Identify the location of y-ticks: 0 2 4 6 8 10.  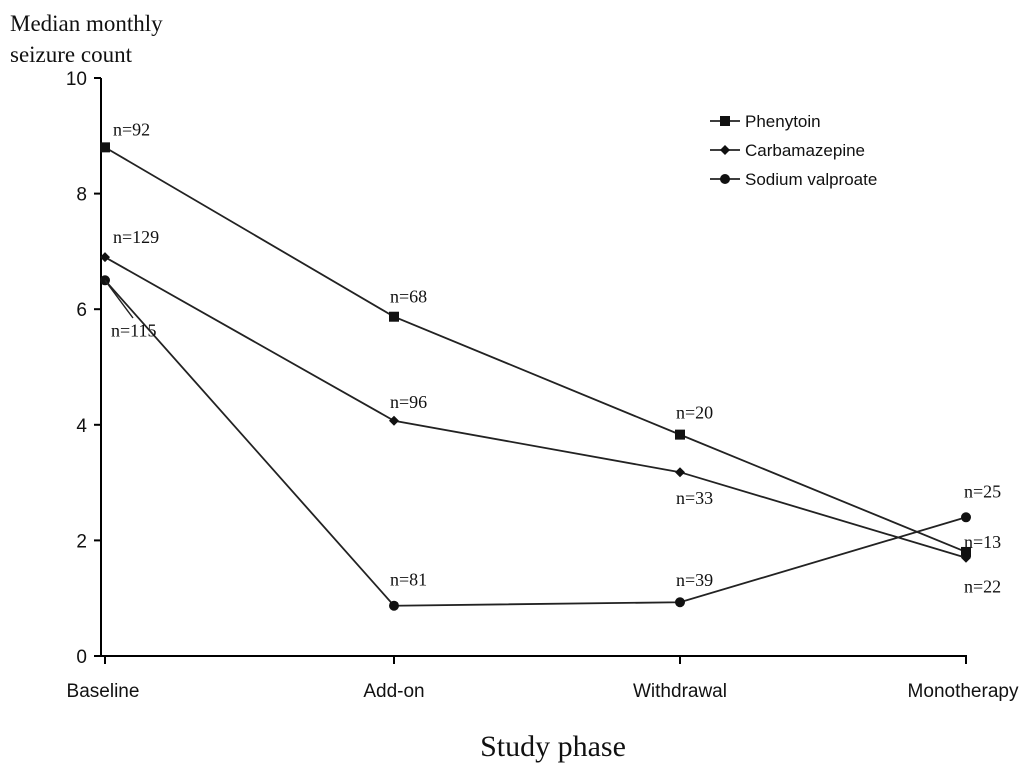
(83, 368).